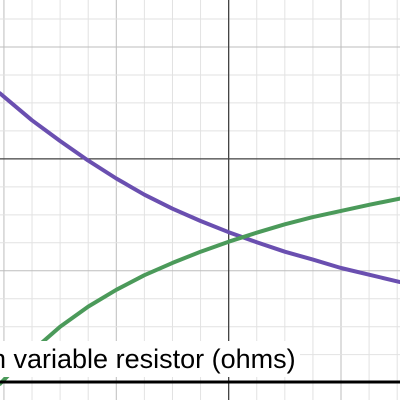 Image resolution: width=400 pixels, height=400 pixels. I want to click on x-axis-title-container: n variable resistor (ohms), so click(200, 360).